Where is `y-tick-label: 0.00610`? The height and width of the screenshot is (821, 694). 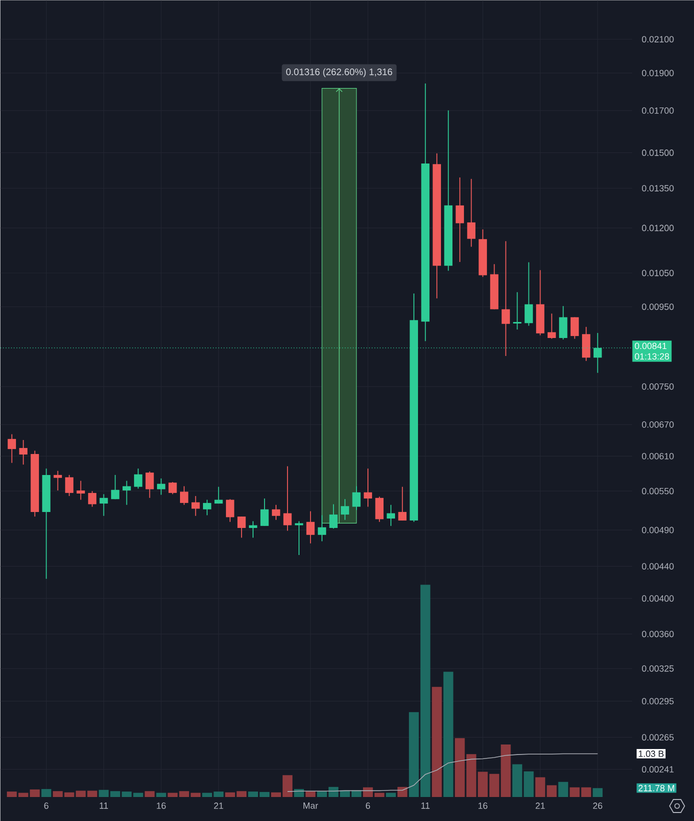 y-tick-label: 0.00610 is located at coordinates (658, 456).